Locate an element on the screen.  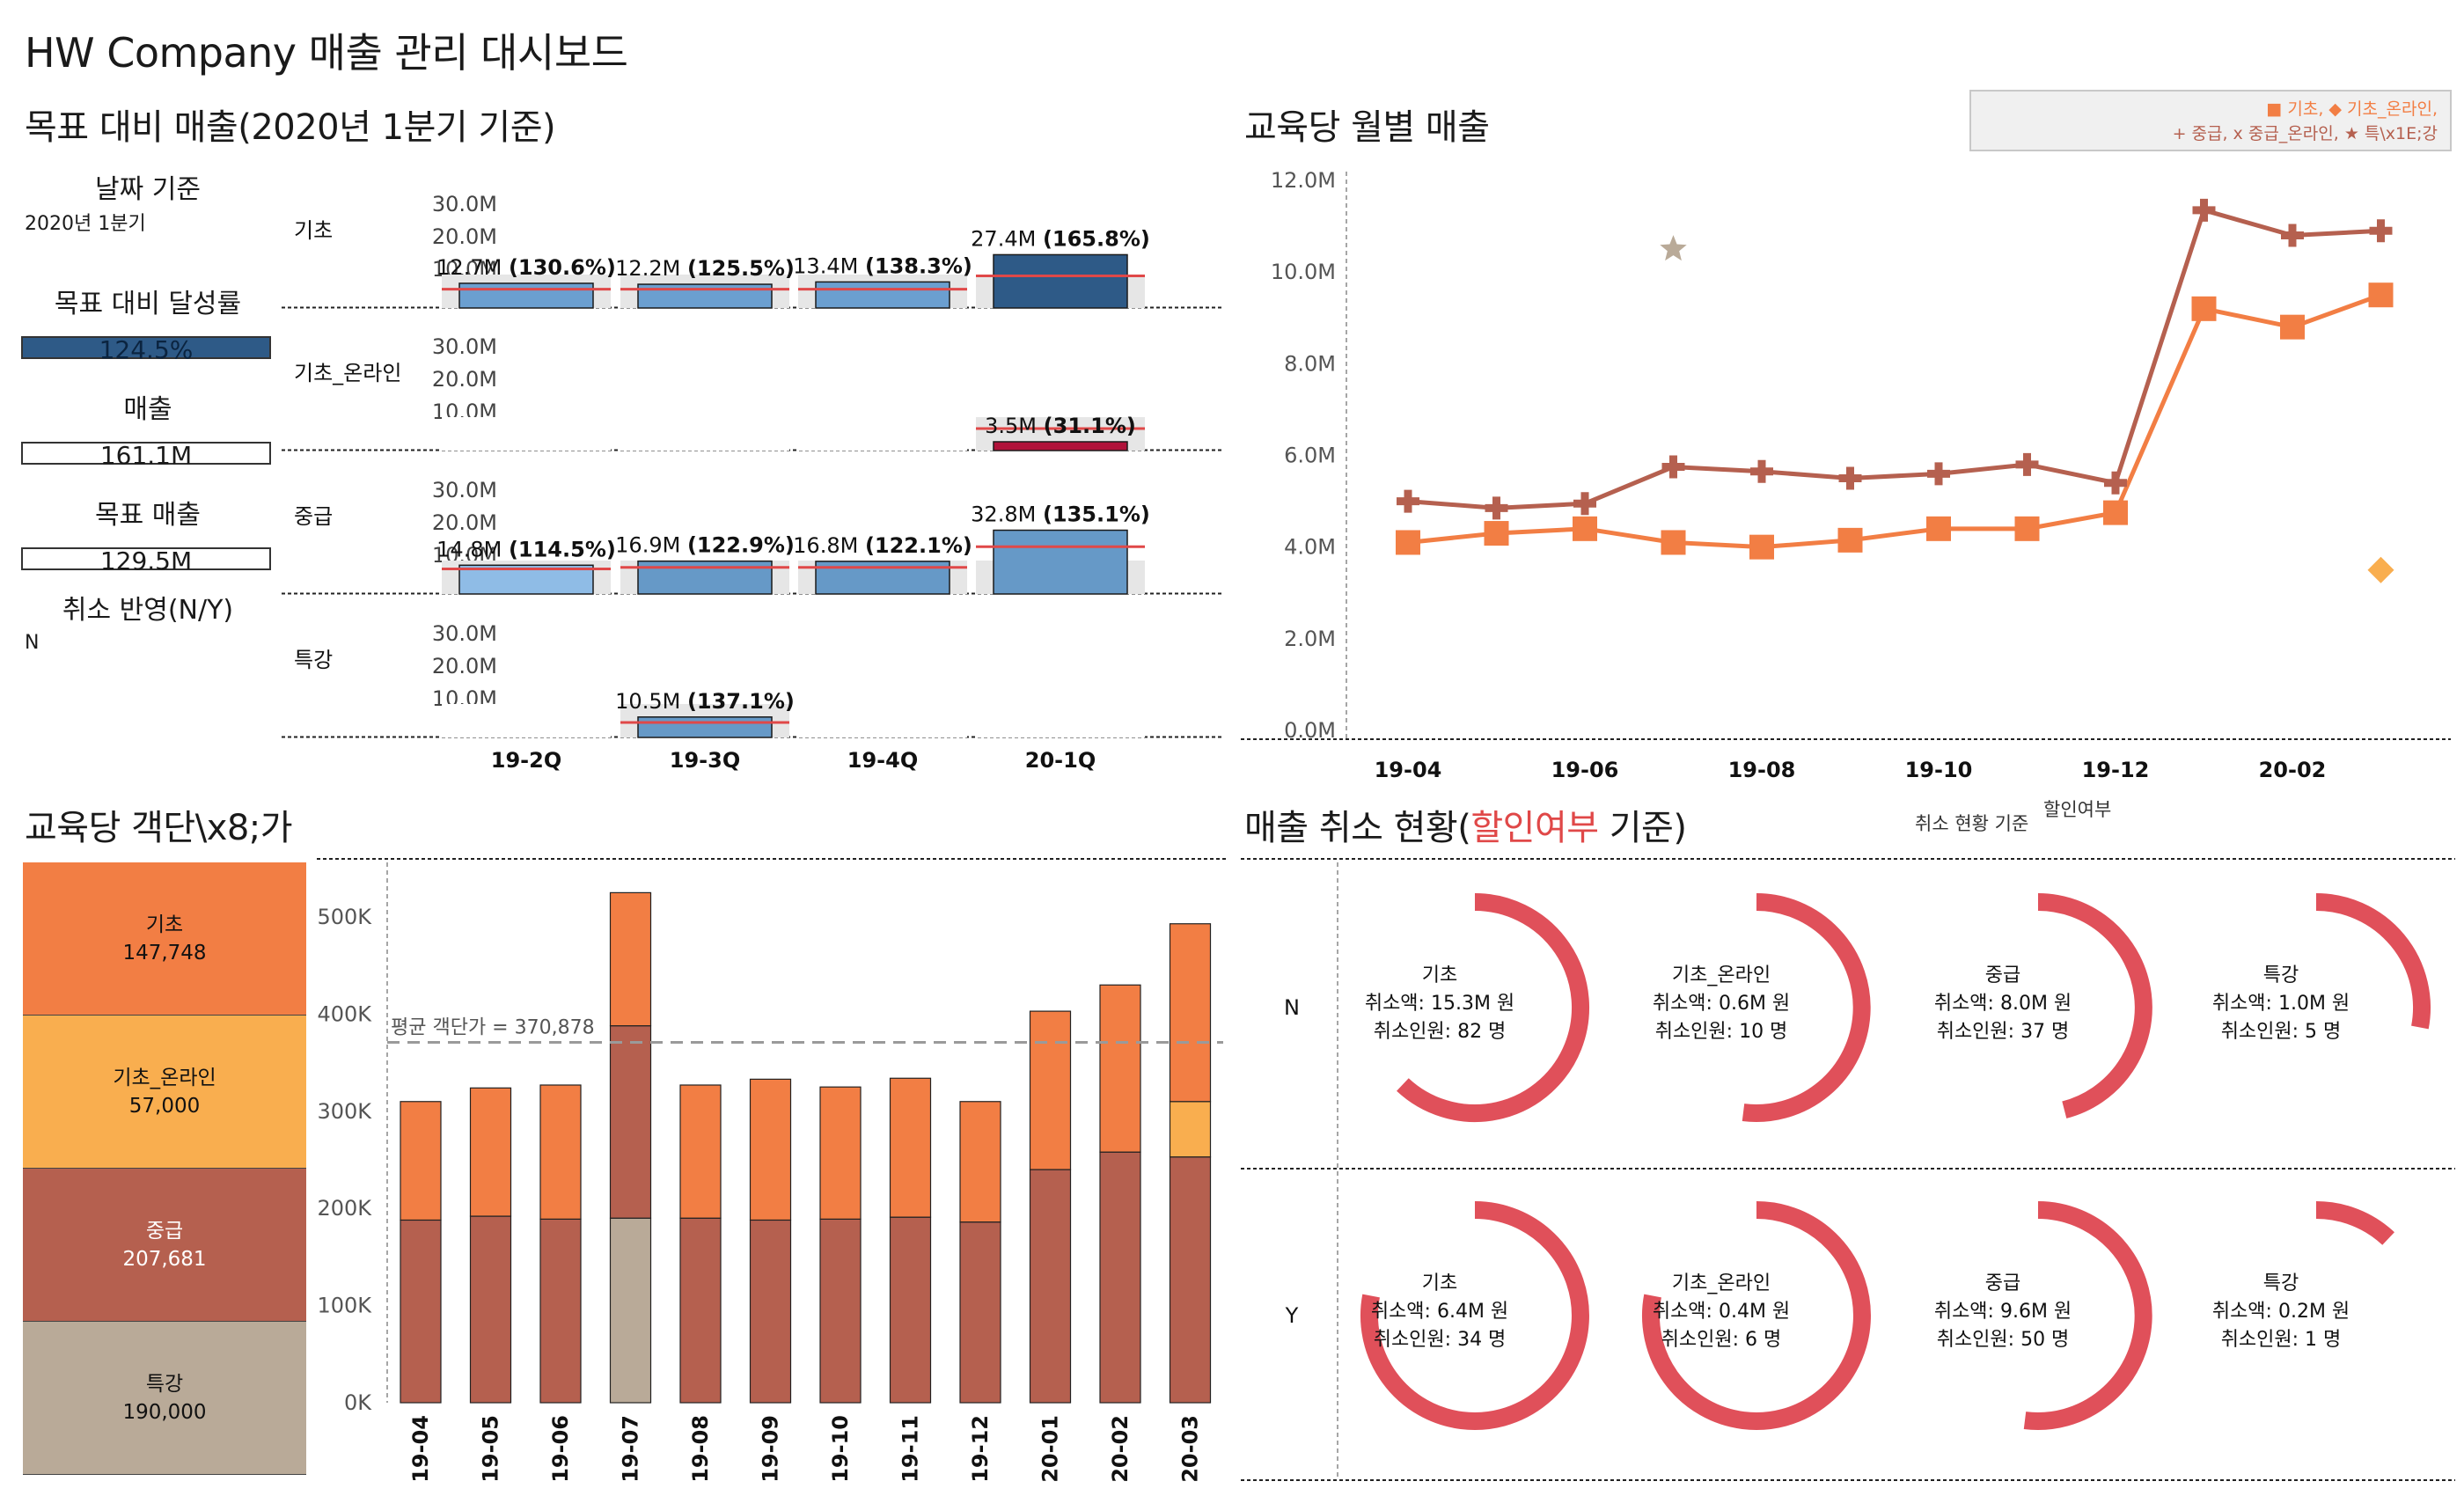
target-bar-label: 14.8M (114.5%) is located at coordinates (526, 549).